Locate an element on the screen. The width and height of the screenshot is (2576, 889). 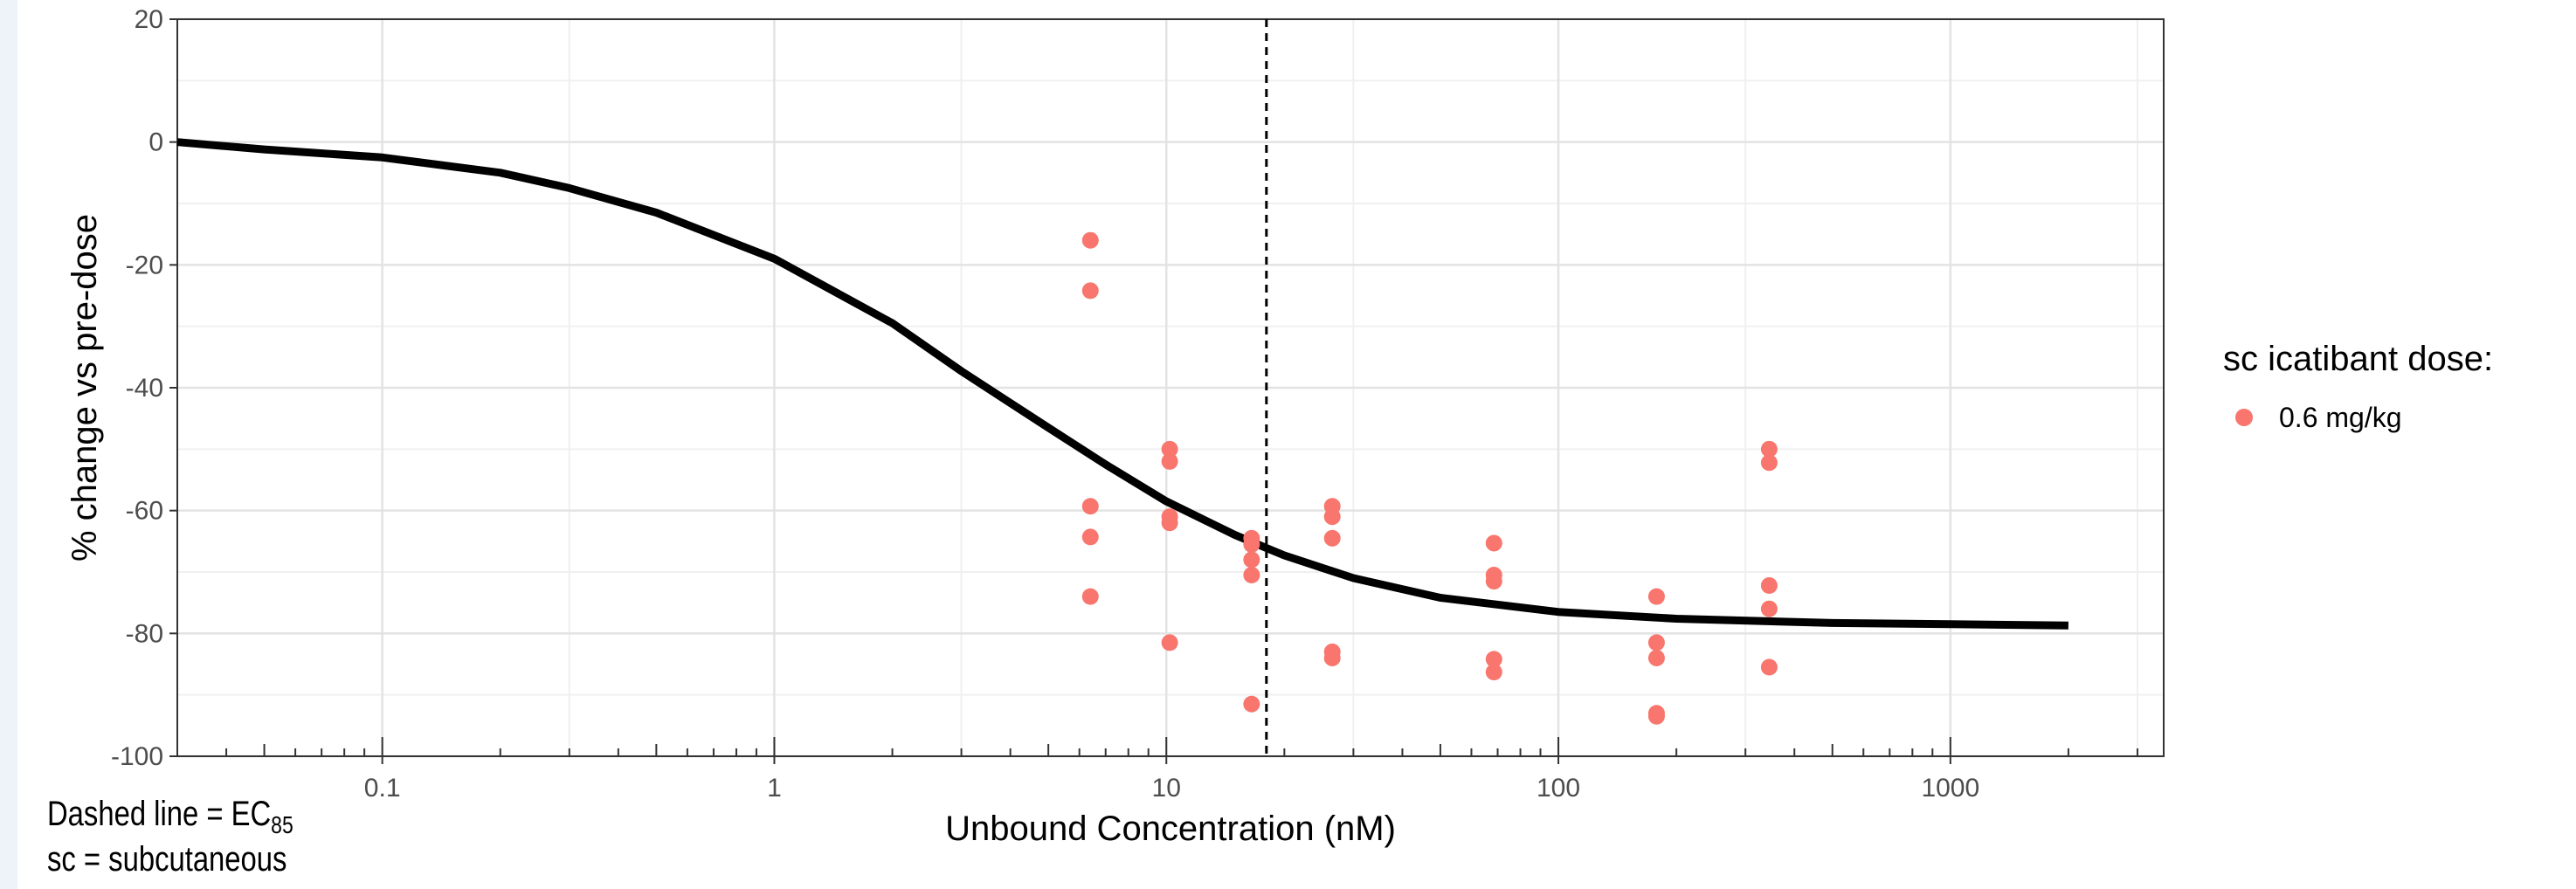
x-axis-title: Unbound Concentration (nM) is located at coordinates (1170, 829).